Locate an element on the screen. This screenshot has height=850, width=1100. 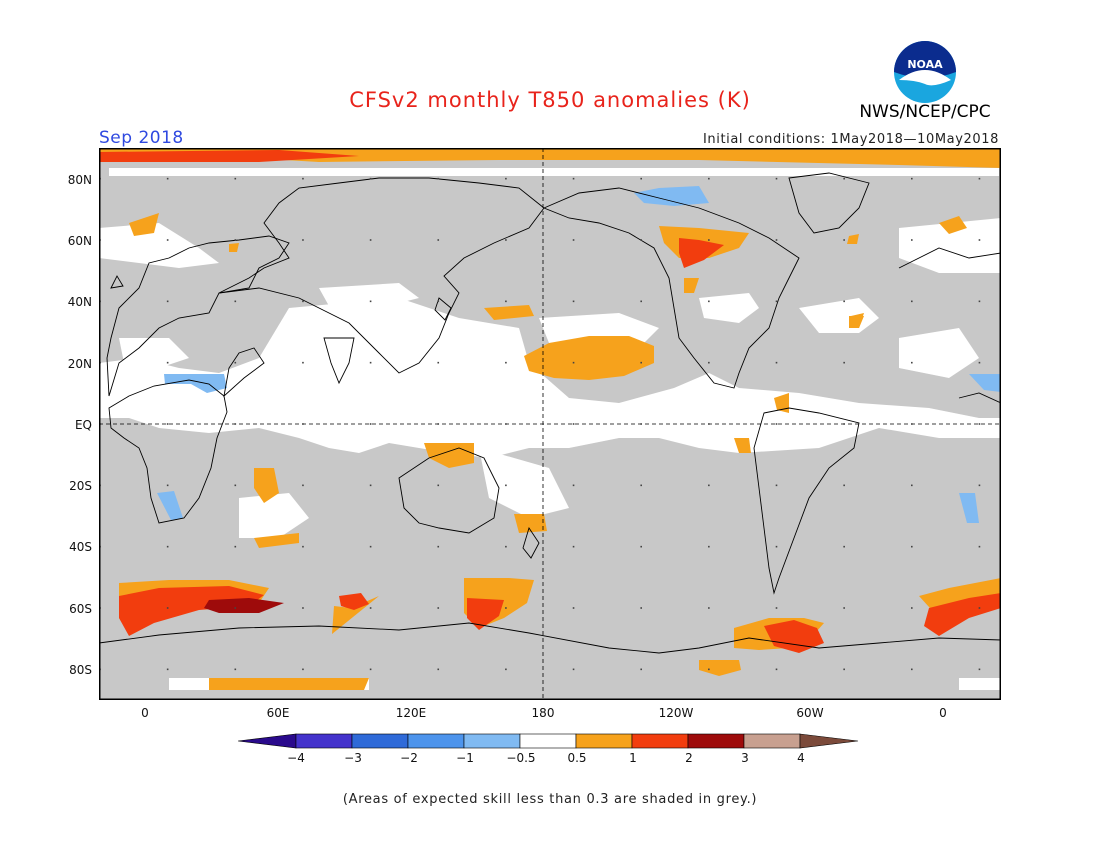
lat-label: 20S is located at coordinates (80, 486).